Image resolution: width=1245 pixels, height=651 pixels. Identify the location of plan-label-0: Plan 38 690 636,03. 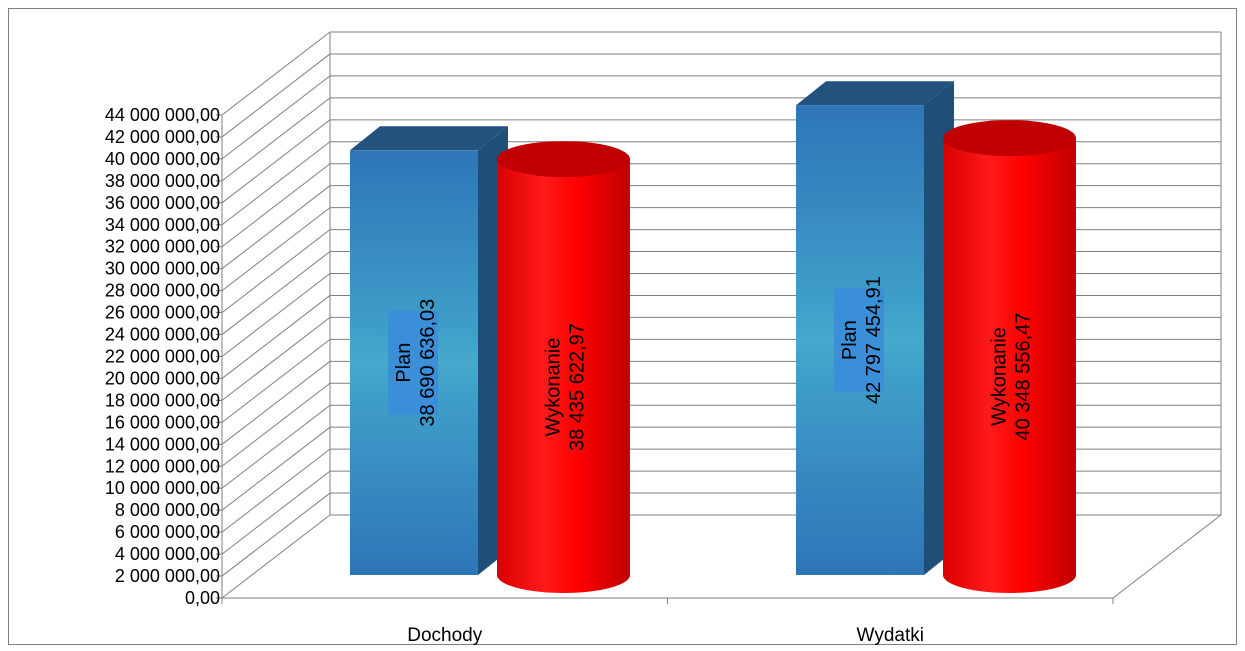
(416, 363).